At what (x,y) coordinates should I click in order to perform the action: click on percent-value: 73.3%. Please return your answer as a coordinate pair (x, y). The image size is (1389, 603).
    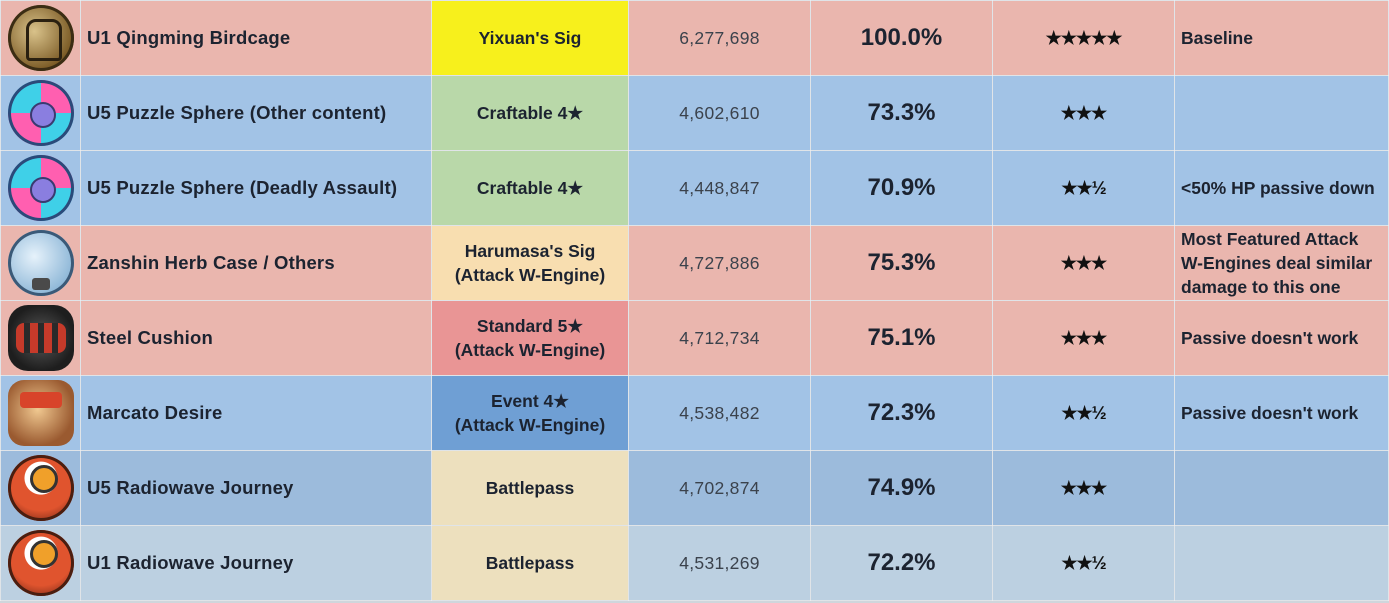
    Looking at the image, I should click on (901, 113).